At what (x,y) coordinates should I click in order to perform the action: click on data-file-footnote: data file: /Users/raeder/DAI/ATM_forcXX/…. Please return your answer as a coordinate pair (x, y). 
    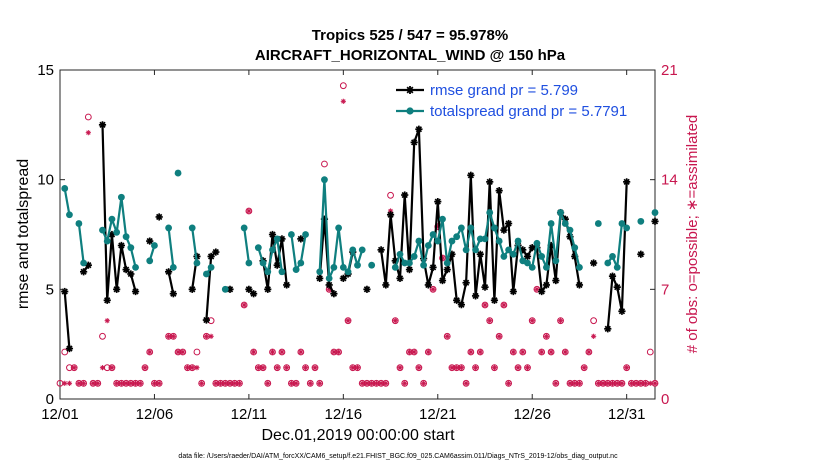
    Looking at the image, I should click on (398, 456).